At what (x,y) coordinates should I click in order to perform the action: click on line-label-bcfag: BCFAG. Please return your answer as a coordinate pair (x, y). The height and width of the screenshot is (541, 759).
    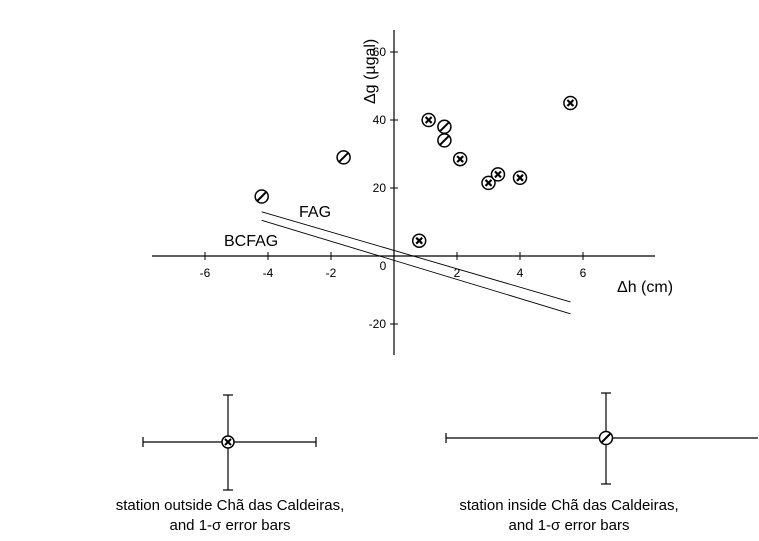
    Looking at the image, I should click on (251, 241).